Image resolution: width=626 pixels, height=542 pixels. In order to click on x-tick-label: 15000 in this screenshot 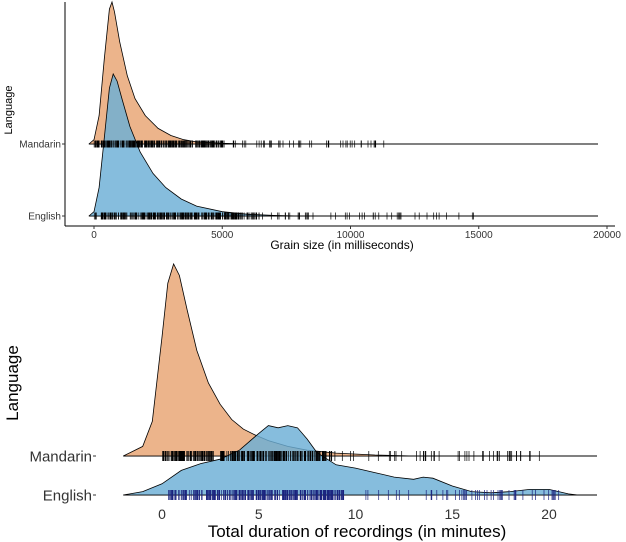, I will do `click(479, 235)`.